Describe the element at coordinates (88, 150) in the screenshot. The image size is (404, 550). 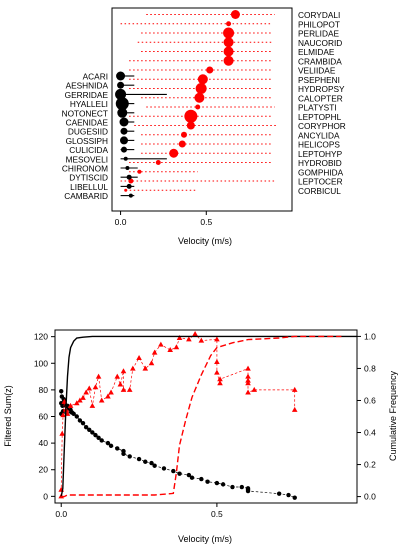
I see `left-taxon-label: CULICIDA` at that location.